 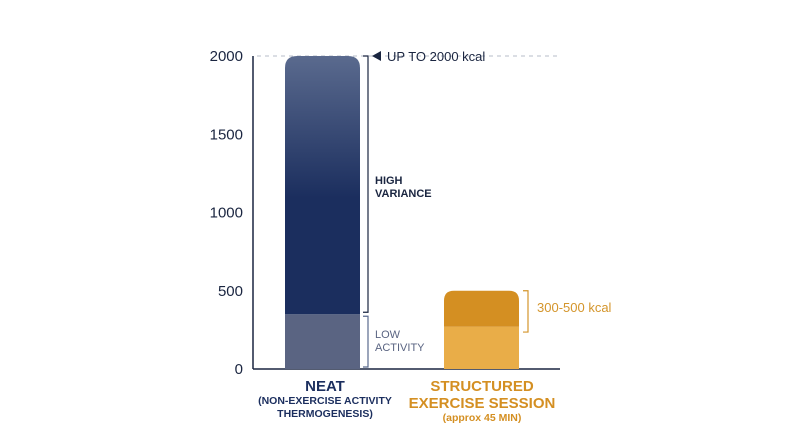 What do you see at coordinates (325, 386) in the screenshot?
I see `neat-label: NEAT` at bounding box center [325, 386].